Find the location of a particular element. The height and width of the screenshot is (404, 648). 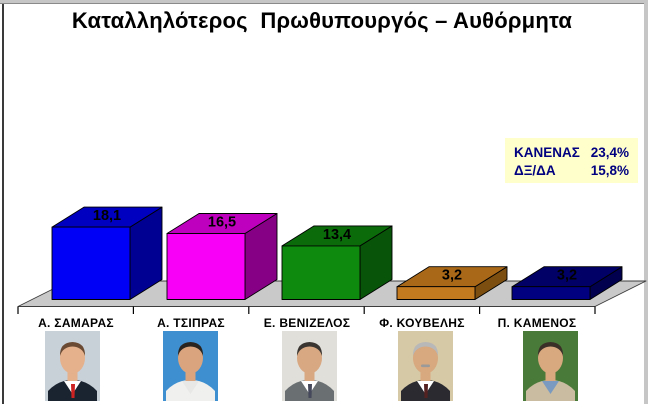

no-answer-row-kanenas: ΚΑΝΕΝΑΣ 23,4% is located at coordinates (571, 152).